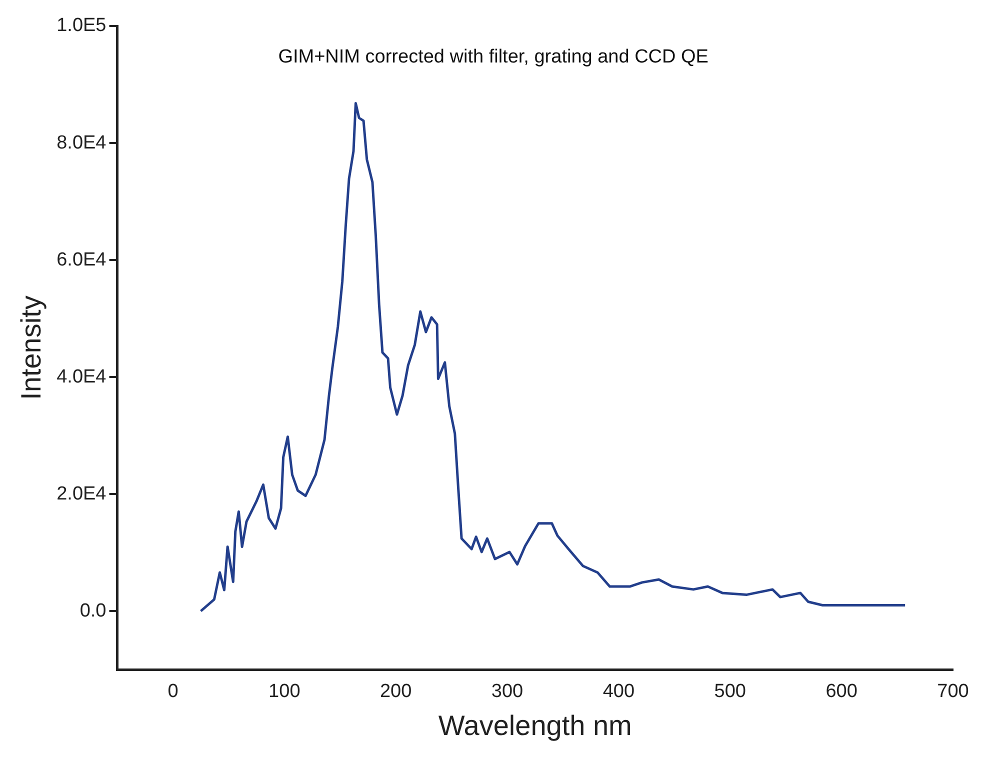  What do you see at coordinates (493, 57) in the screenshot?
I see `annotation: GIM+NIM corrected with filter, grating and CCD QE` at bounding box center [493, 57].